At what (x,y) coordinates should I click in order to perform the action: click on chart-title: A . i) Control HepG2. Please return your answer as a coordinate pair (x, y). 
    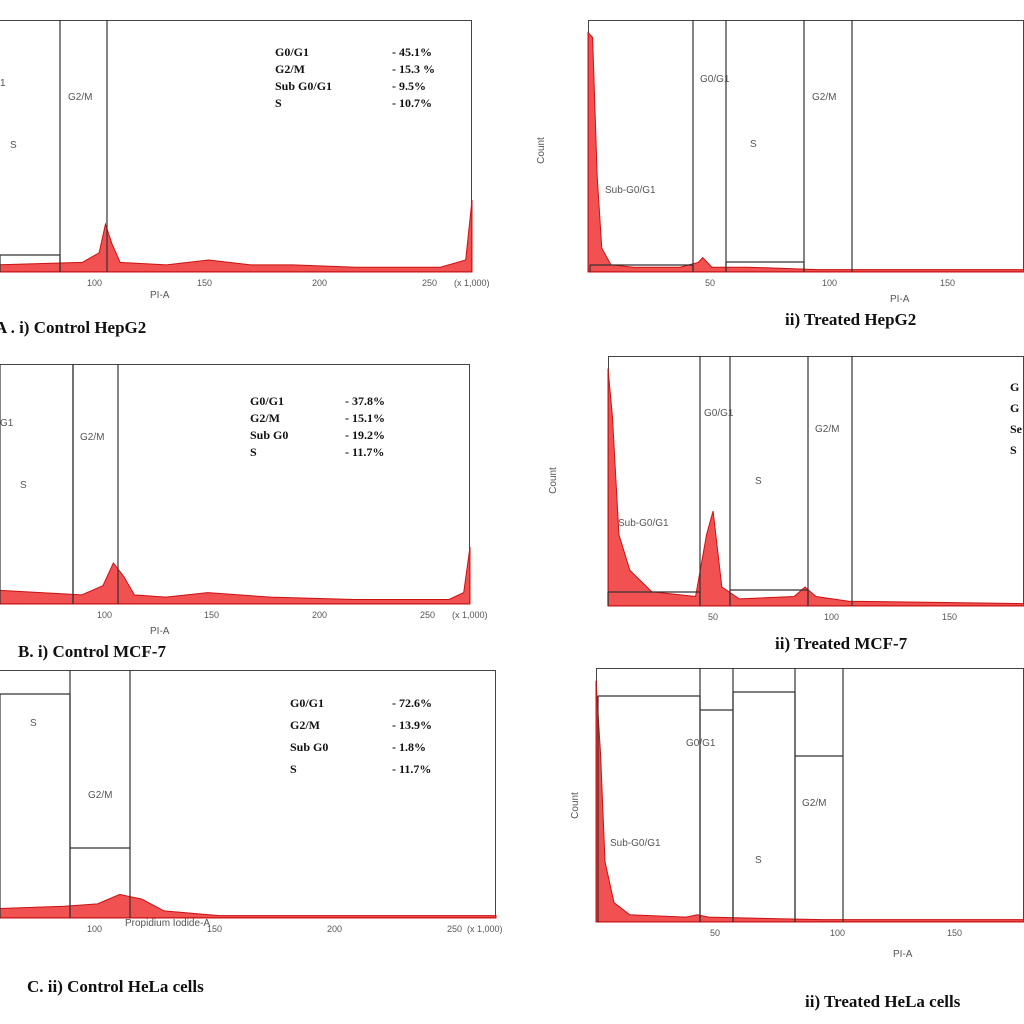
    Looking at the image, I should click on (73, 327).